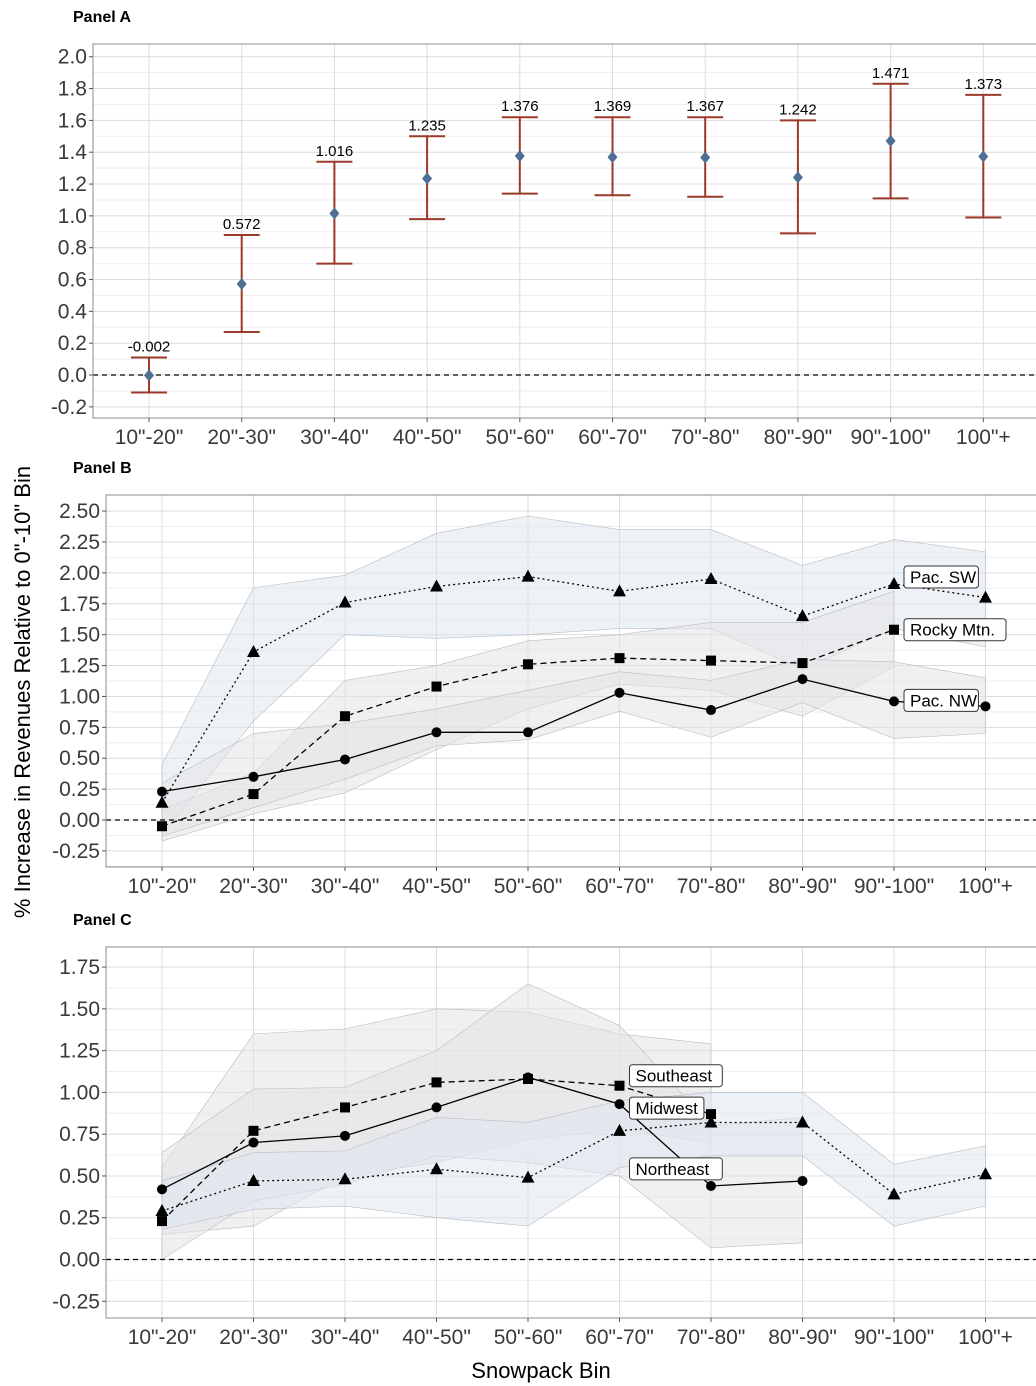 Image resolution: width=1036 pixels, height=1386 pixels. I want to click on series-label-text: Northeast, so click(673, 1169).